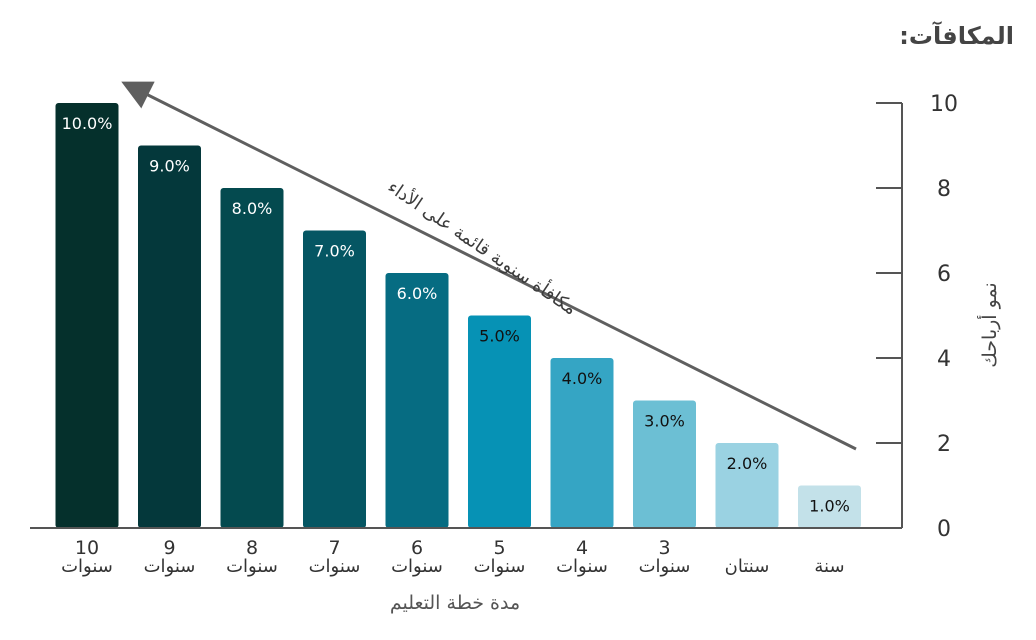 The height and width of the screenshot is (640, 1036). Describe the element at coordinates (252, 548) in the screenshot. I see `x-tick-label-number: 8` at that location.